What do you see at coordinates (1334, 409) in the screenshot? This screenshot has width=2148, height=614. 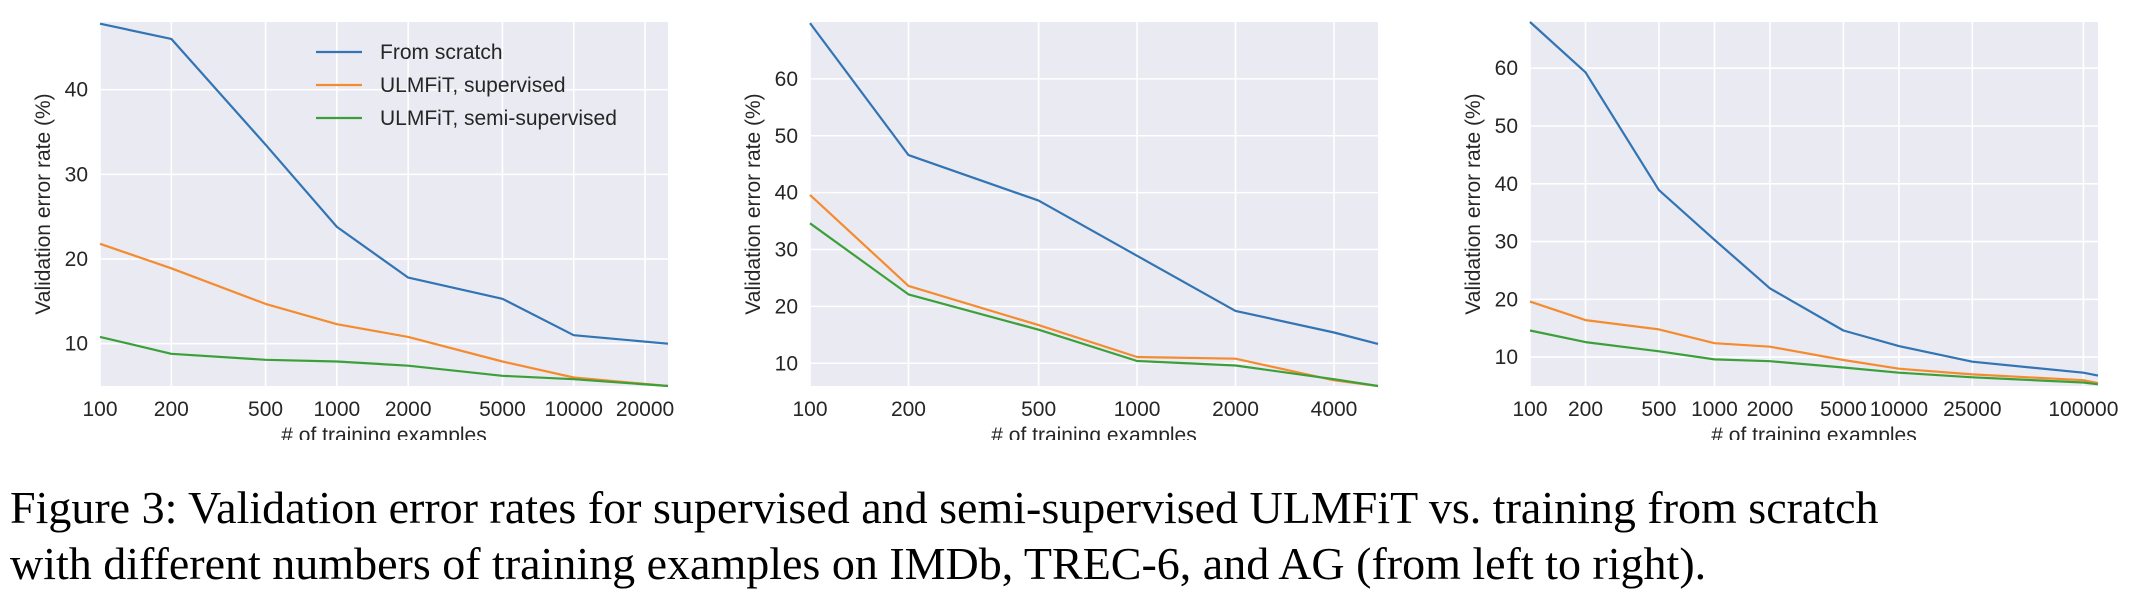 I see `x-tick-label: 4000` at bounding box center [1334, 409].